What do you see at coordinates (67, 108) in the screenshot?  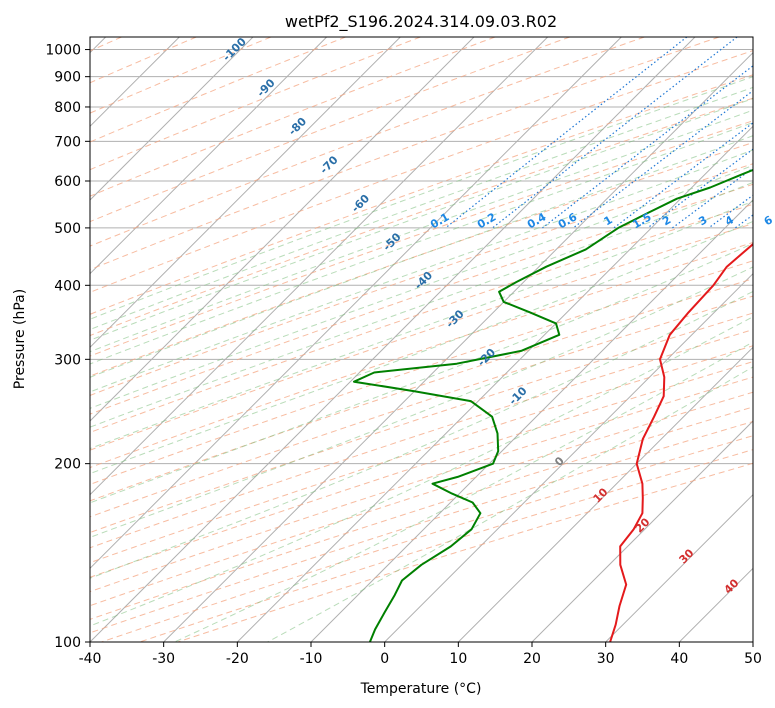 I see `y-tick-label: 800` at bounding box center [67, 108].